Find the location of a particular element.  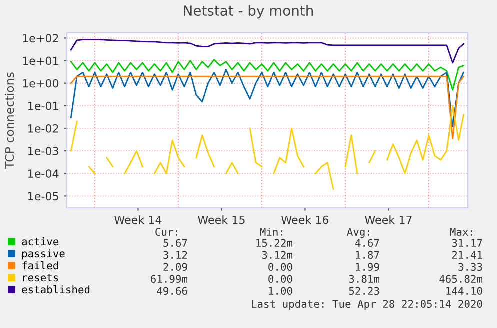

y-tick-label: 1e+00 is located at coordinates (41, 83).